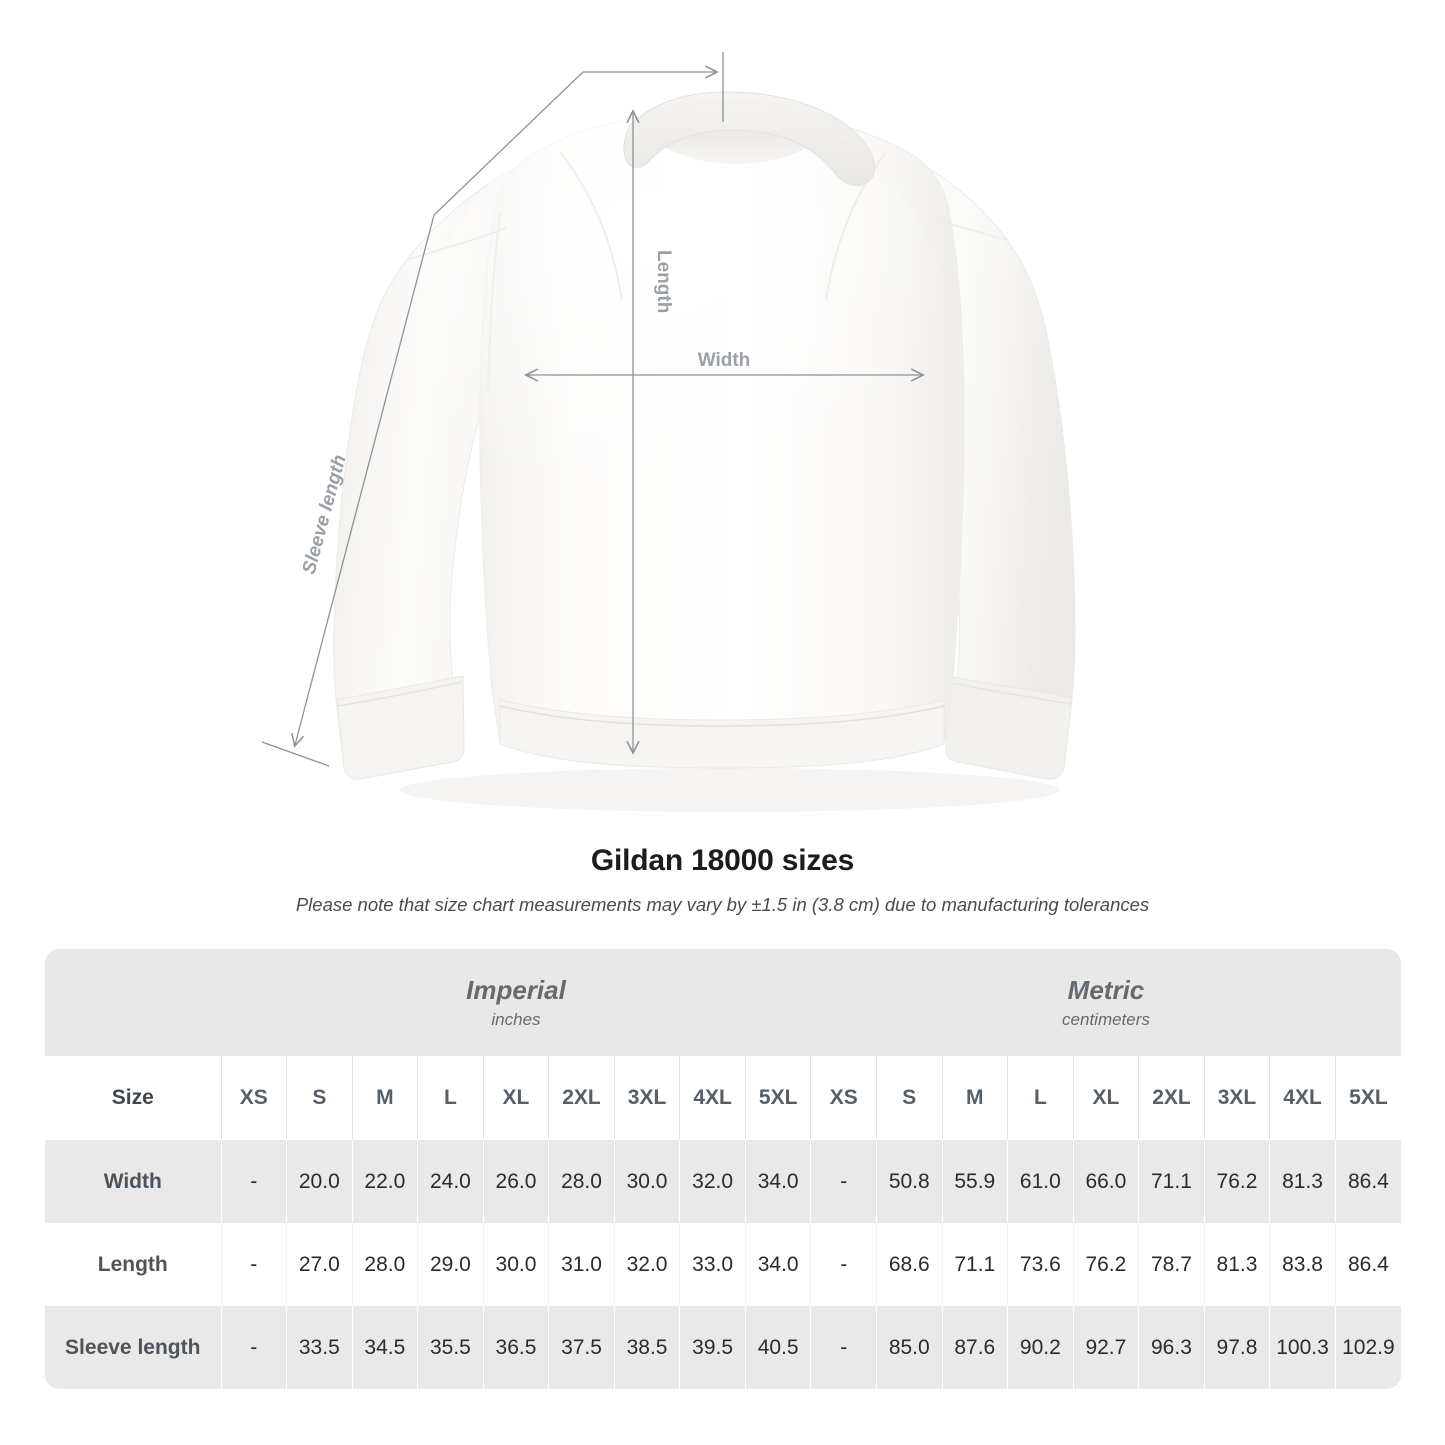  What do you see at coordinates (1105, 1181) in the screenshot?
I see `cell-width-cm-xl: 66.0` at bounding box center [1105, 1181].